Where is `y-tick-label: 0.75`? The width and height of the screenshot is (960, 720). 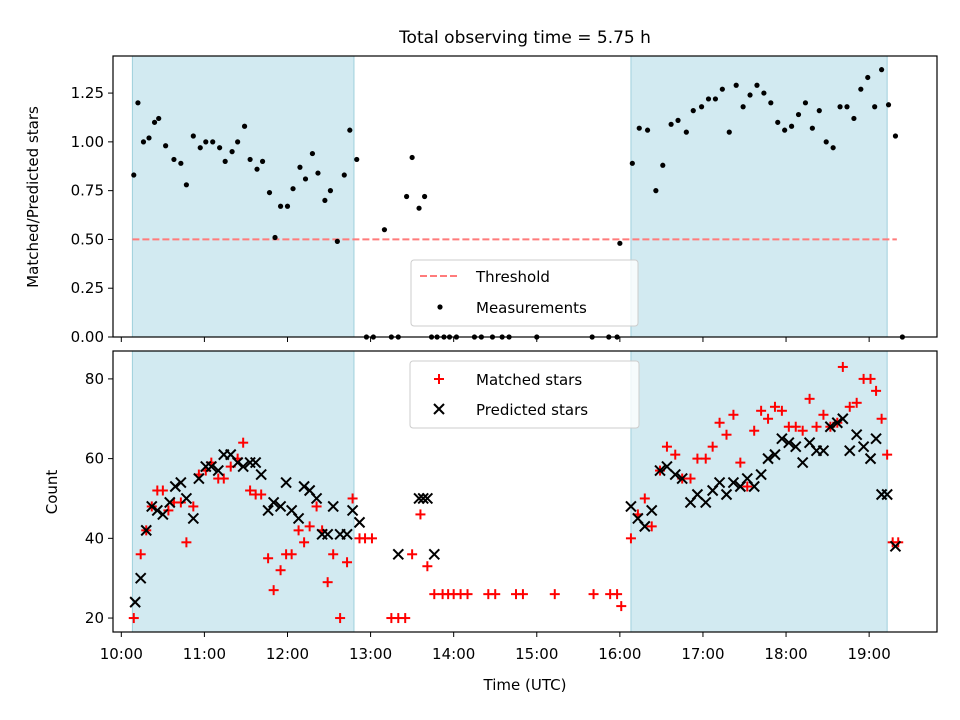 y-tick-label: 0.75 is located at coordinates (87, 191).